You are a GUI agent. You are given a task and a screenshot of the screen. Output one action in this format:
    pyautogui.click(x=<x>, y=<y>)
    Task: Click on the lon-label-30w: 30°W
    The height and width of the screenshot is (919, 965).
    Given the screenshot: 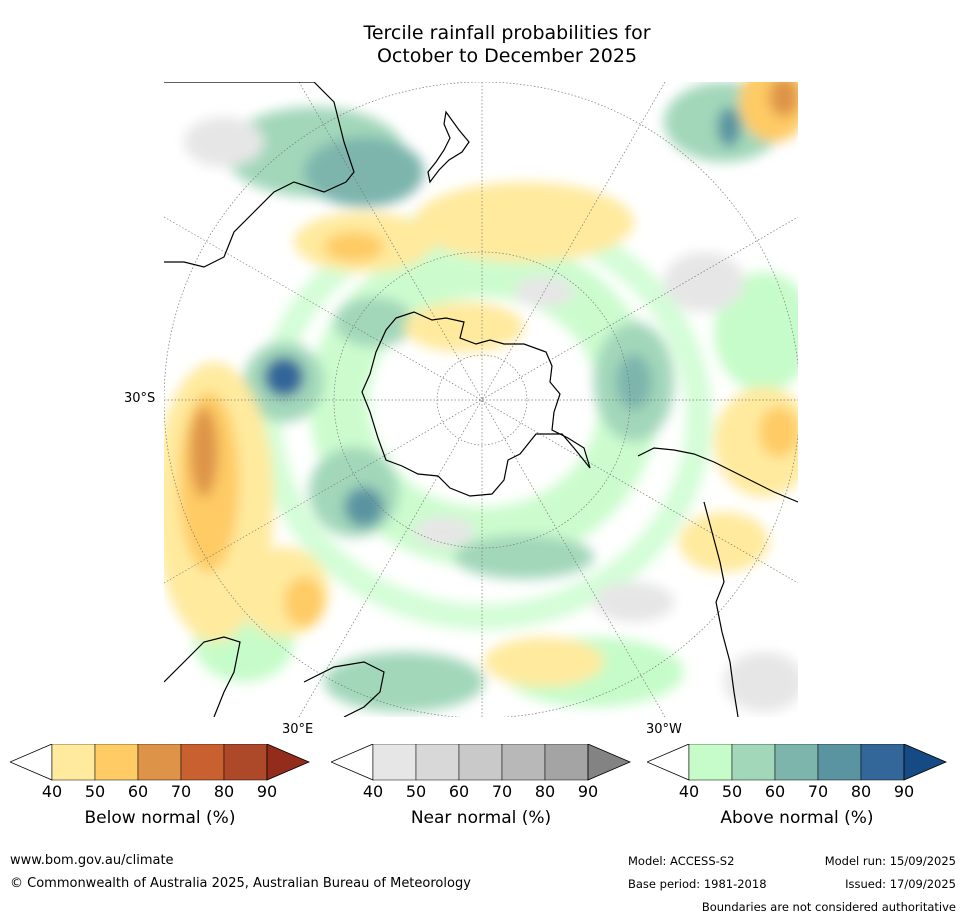 What is the action you would take?
    pyautogui.click(x=664, y=729)
    